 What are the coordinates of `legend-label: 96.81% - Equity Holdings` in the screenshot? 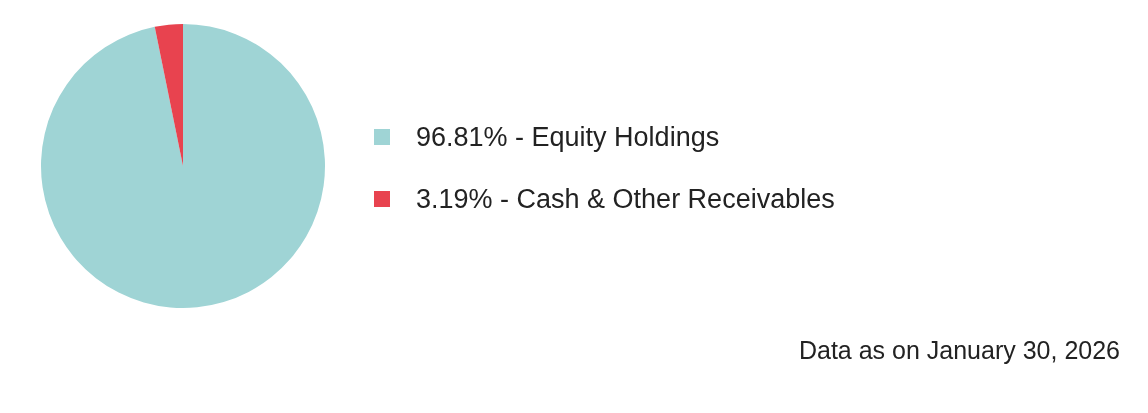 It's located at (568, 137).